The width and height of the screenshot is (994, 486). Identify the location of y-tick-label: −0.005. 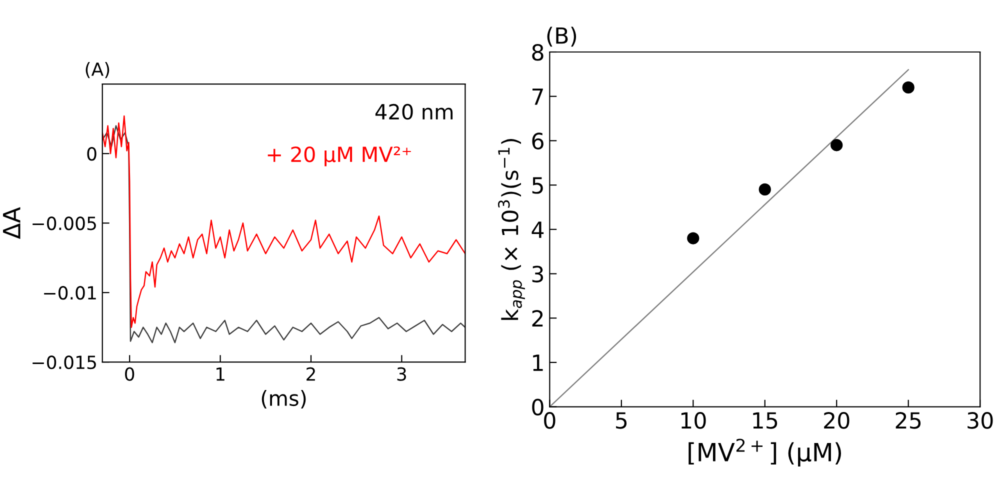
(64, 223).